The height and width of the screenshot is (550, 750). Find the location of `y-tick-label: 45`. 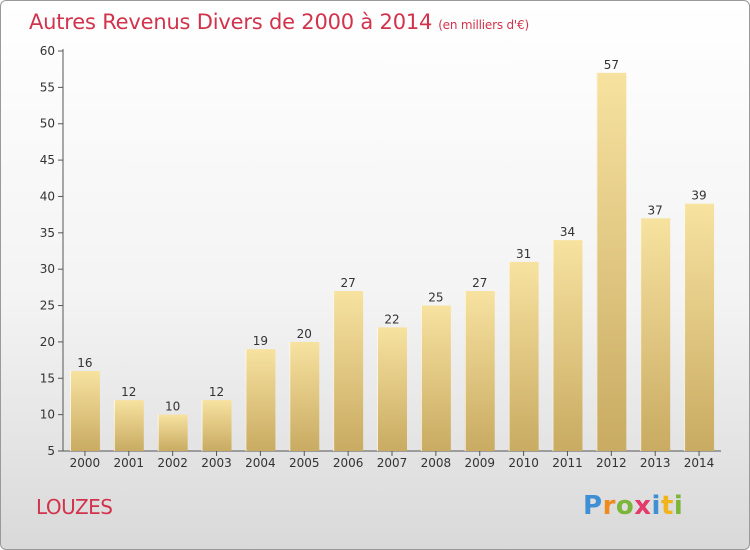

y-tick-label: 45 is located at coordinates (47, 160).